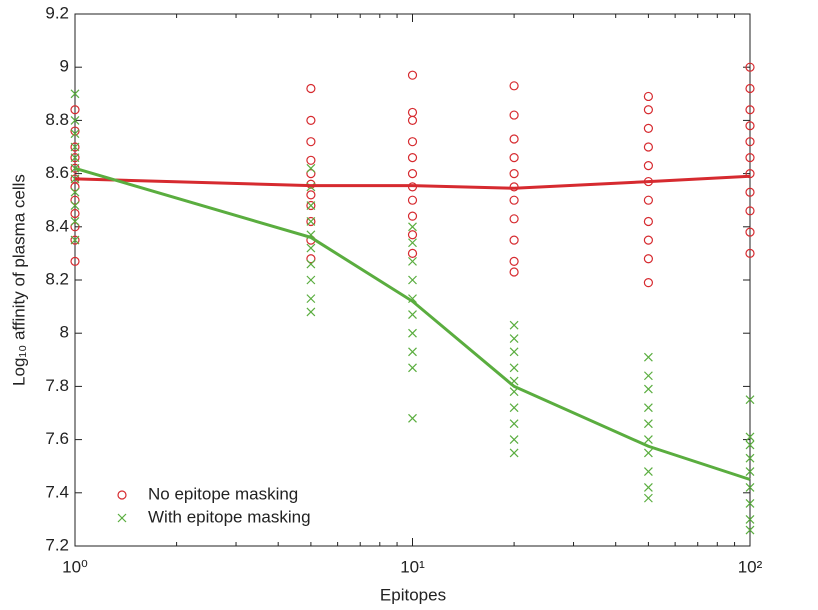 This screenshot has height=610, width=818. What do you see at coordinates (57, 491) in the screenshot?
I see `y-tick-label: 7.4` at bounding box center [57, 491].